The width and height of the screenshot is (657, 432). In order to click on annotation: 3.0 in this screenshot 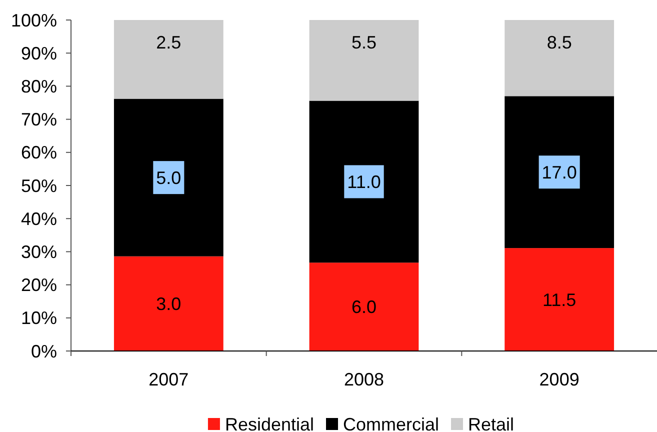, I will do `click(169, 304)`.